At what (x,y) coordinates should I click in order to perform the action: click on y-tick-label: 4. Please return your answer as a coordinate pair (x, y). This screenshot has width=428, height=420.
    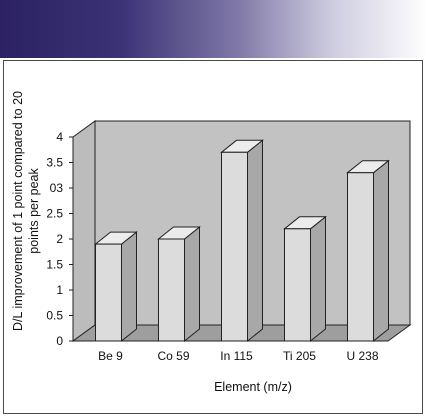
    Looking at the image, I should click on (59, 137).